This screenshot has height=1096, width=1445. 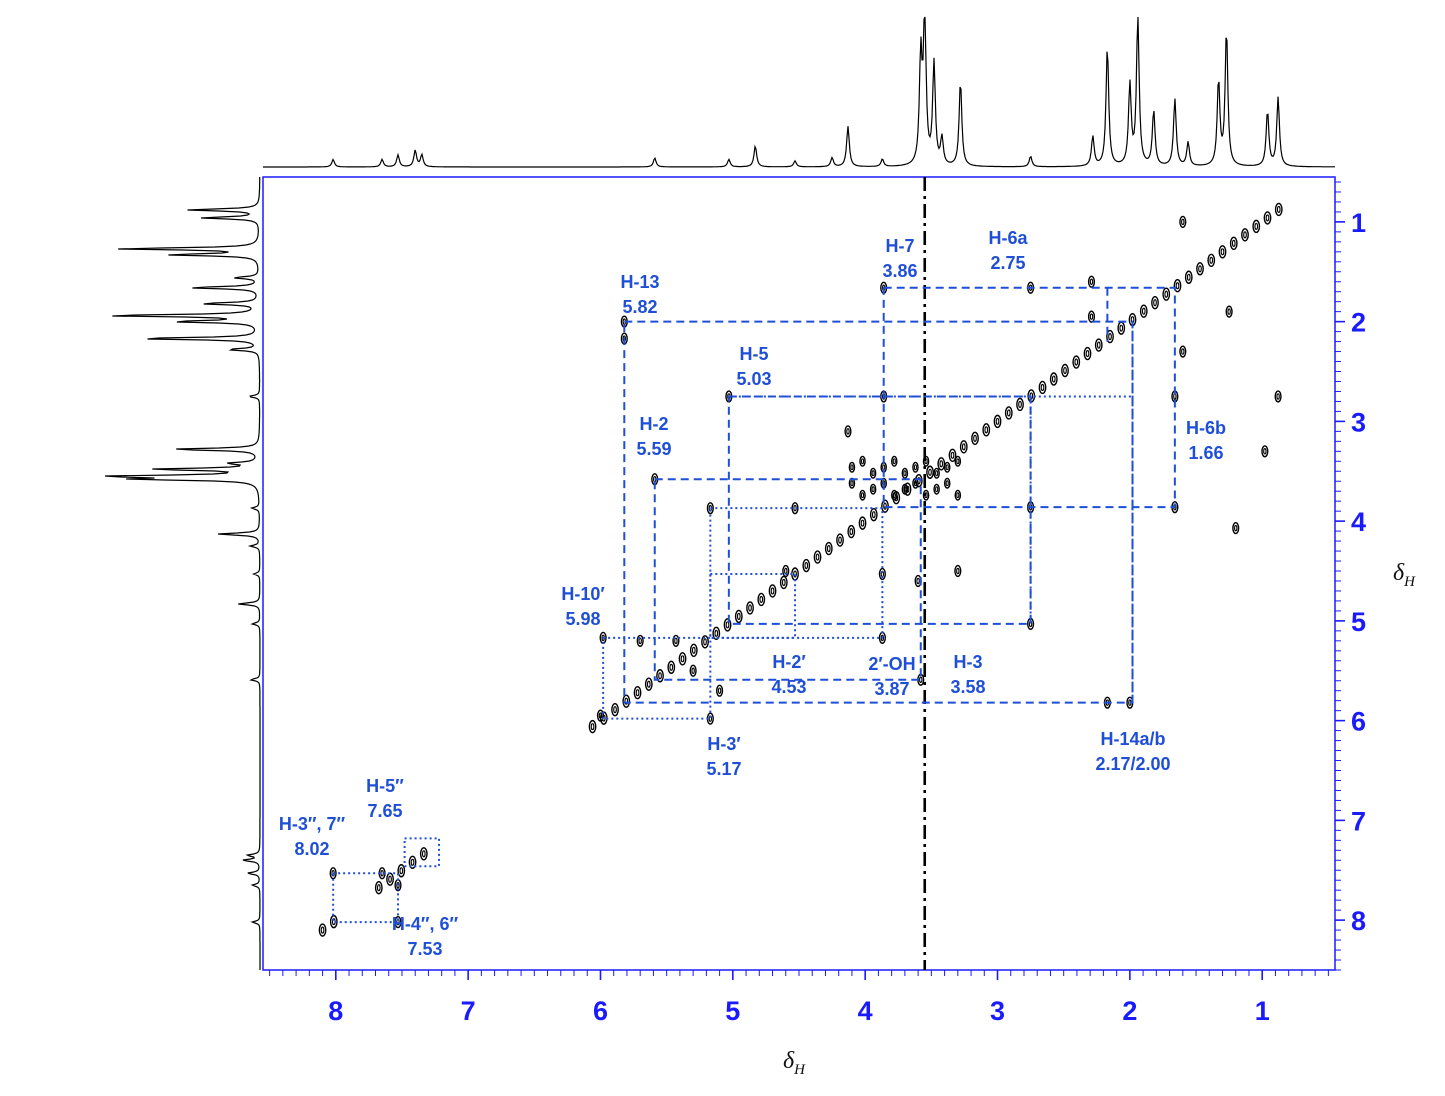 I want to click on annotation-h7-line1: 3.86, so click(x=899, y=271).